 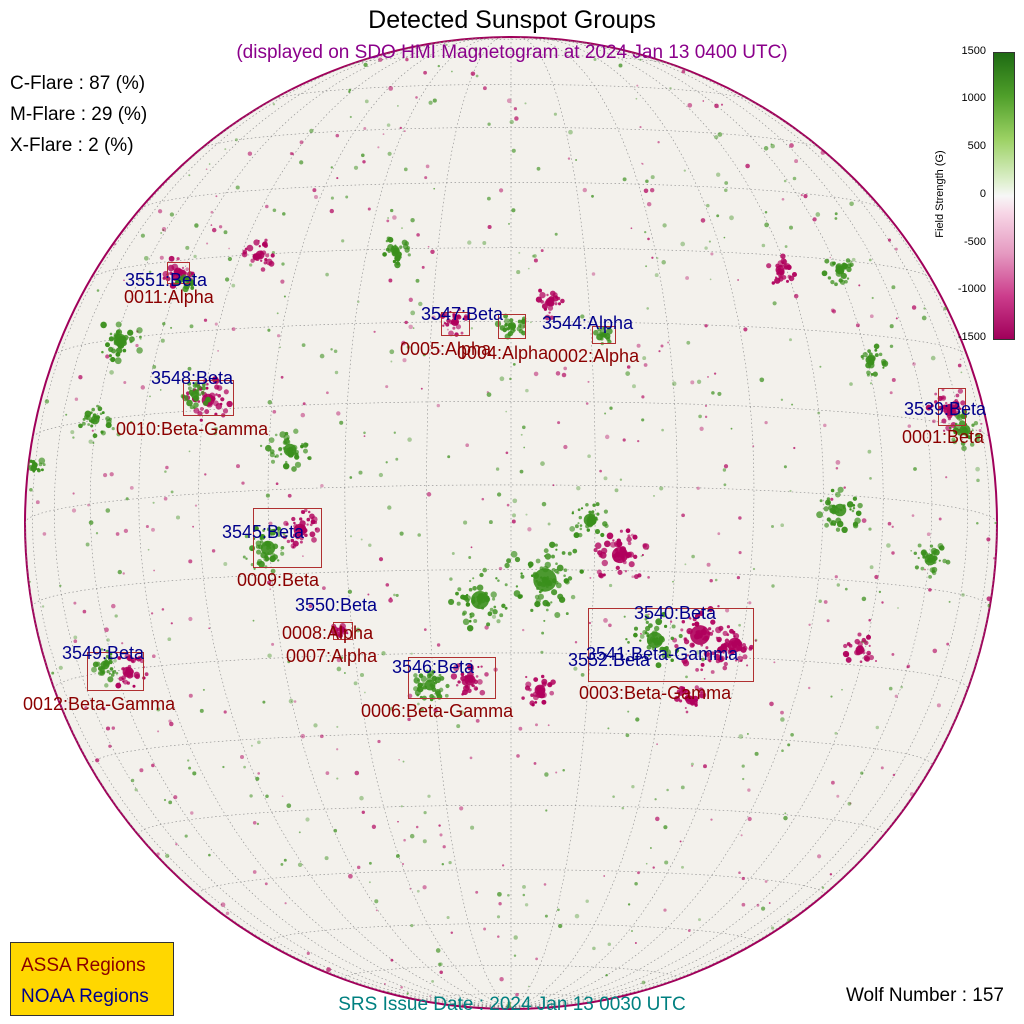 What do you see at coordinates (973, 51) in the screenshot?
I see `colorbar-tick: 1500` at bounding box center [973, 51].